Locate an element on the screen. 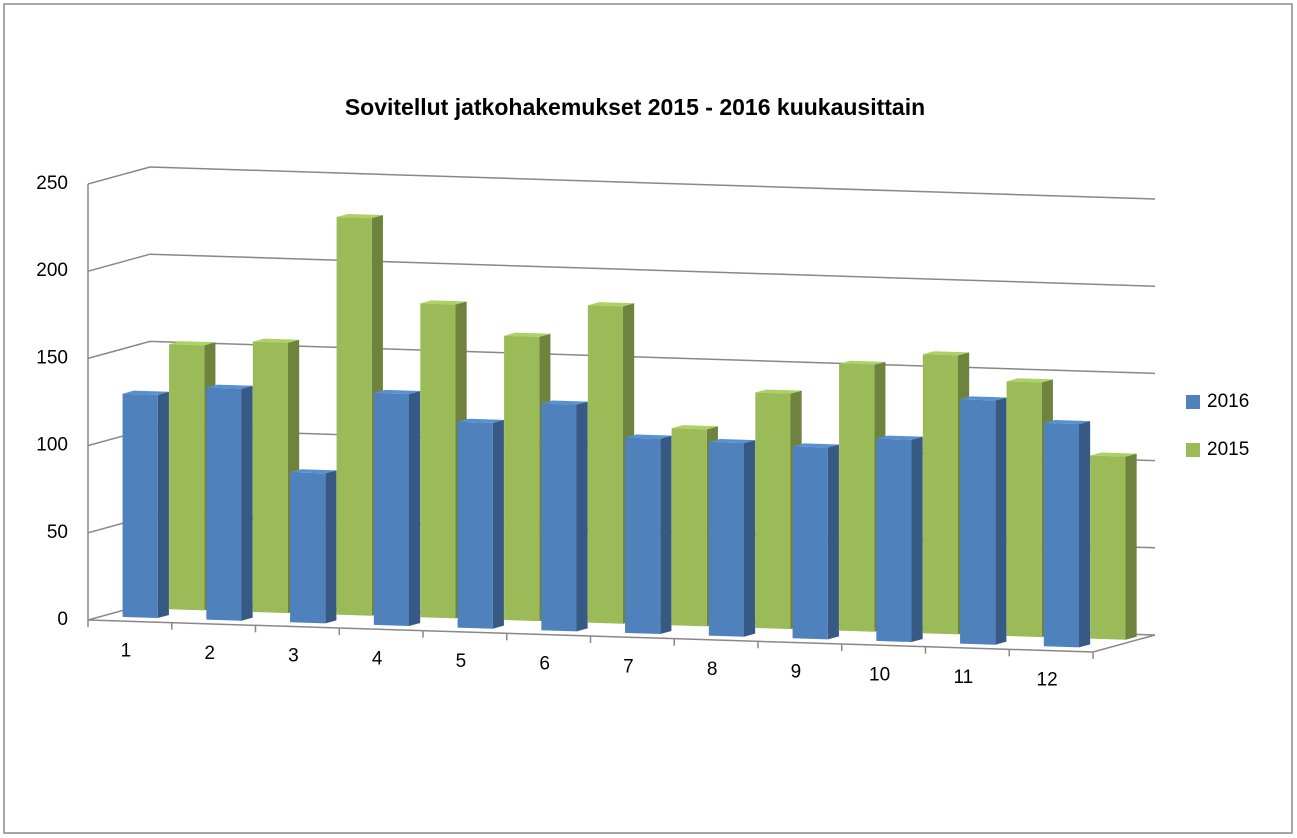  x-tick-label: 5 is located at coordinates (461, 661).